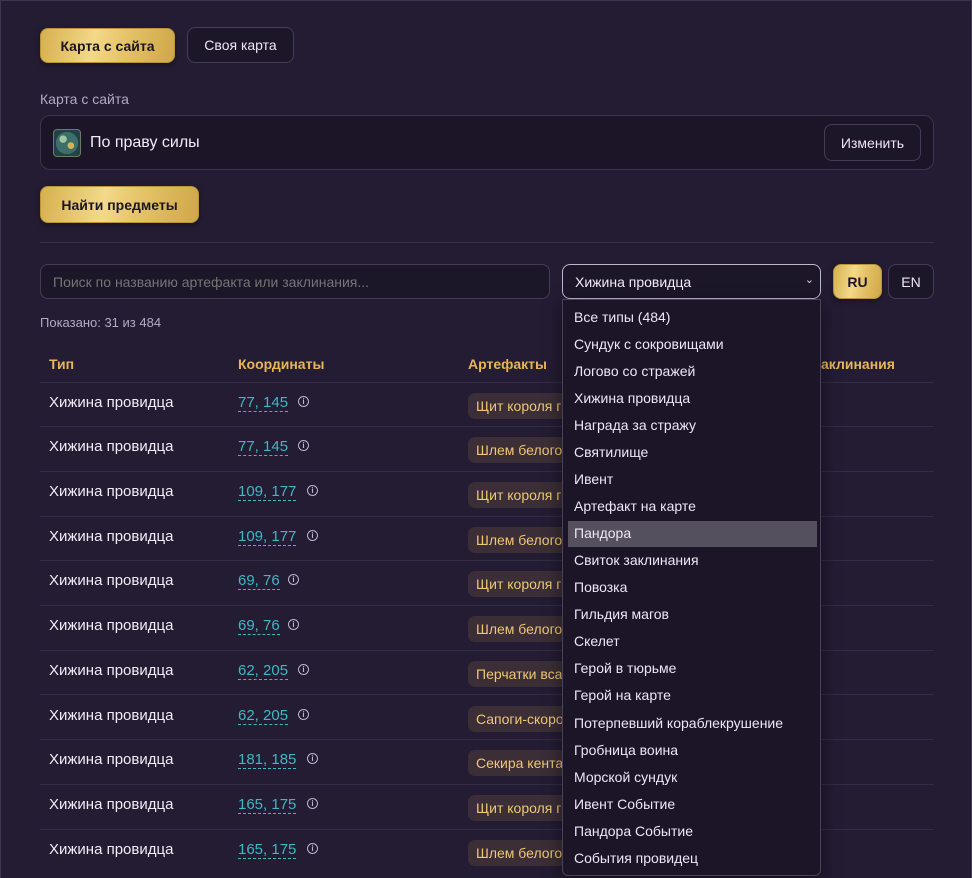  I want to click on selected-map-box: По праву силы Изменить, so click(487, 142).